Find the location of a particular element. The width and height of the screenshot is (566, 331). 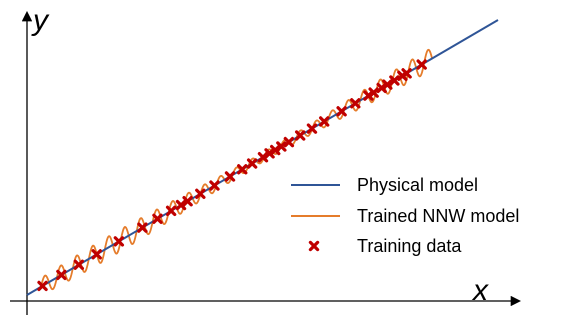

x-axis-label: x is located at coordinates (480, 290).